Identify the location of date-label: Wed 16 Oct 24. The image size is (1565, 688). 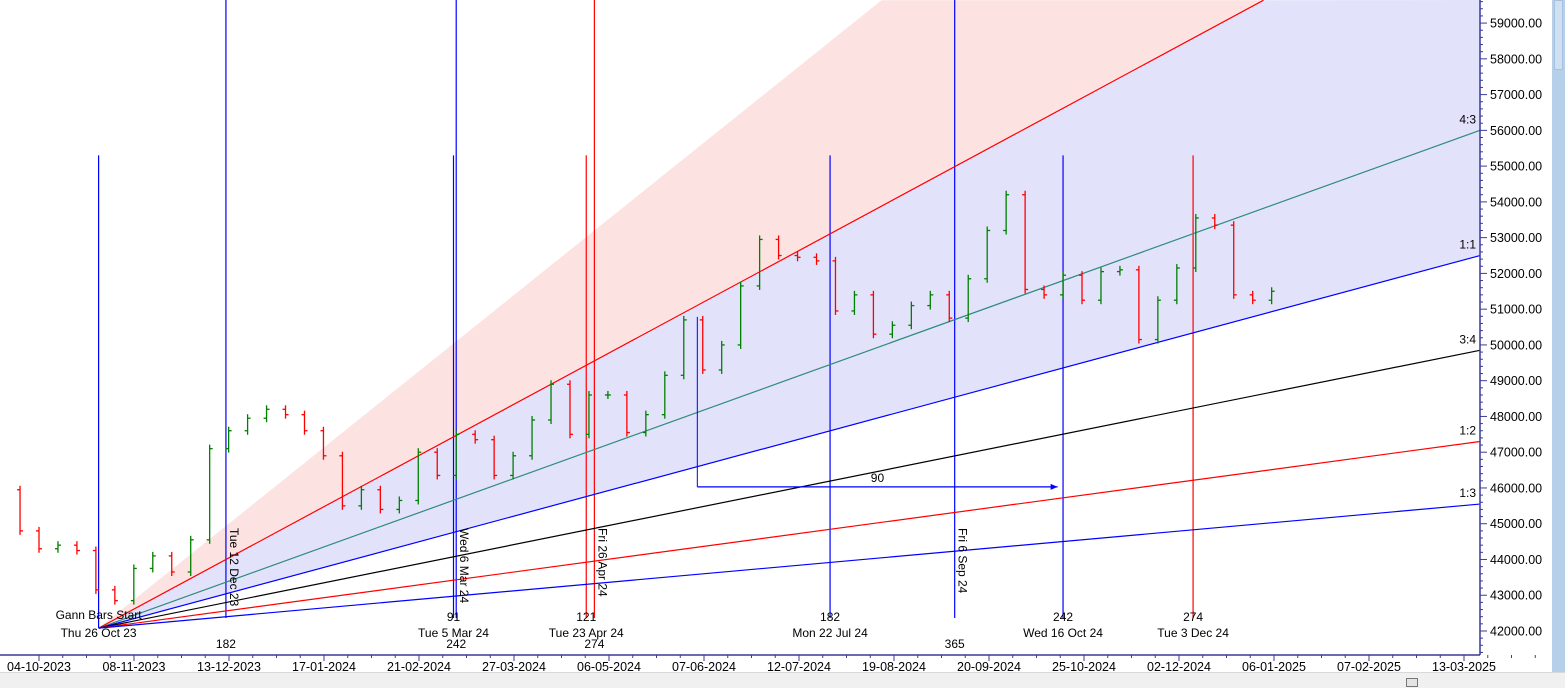
(1063, 633).